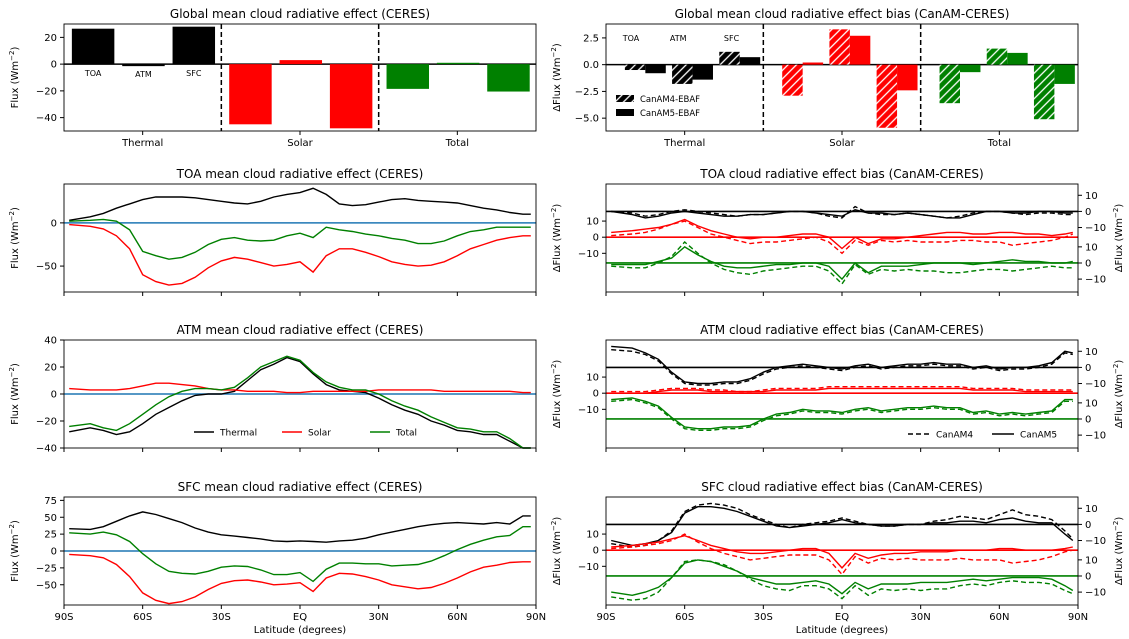 This screenshot has width=1129, height=639. I want to click on y-tick-label: 0.0, so click(591, 65).